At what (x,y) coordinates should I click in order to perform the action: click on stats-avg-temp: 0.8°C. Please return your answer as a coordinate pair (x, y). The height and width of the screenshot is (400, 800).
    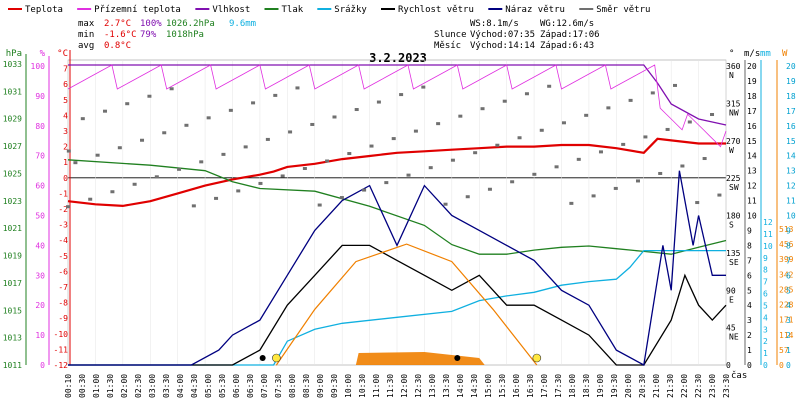
    Looking at the image, I should click on (117, 46).